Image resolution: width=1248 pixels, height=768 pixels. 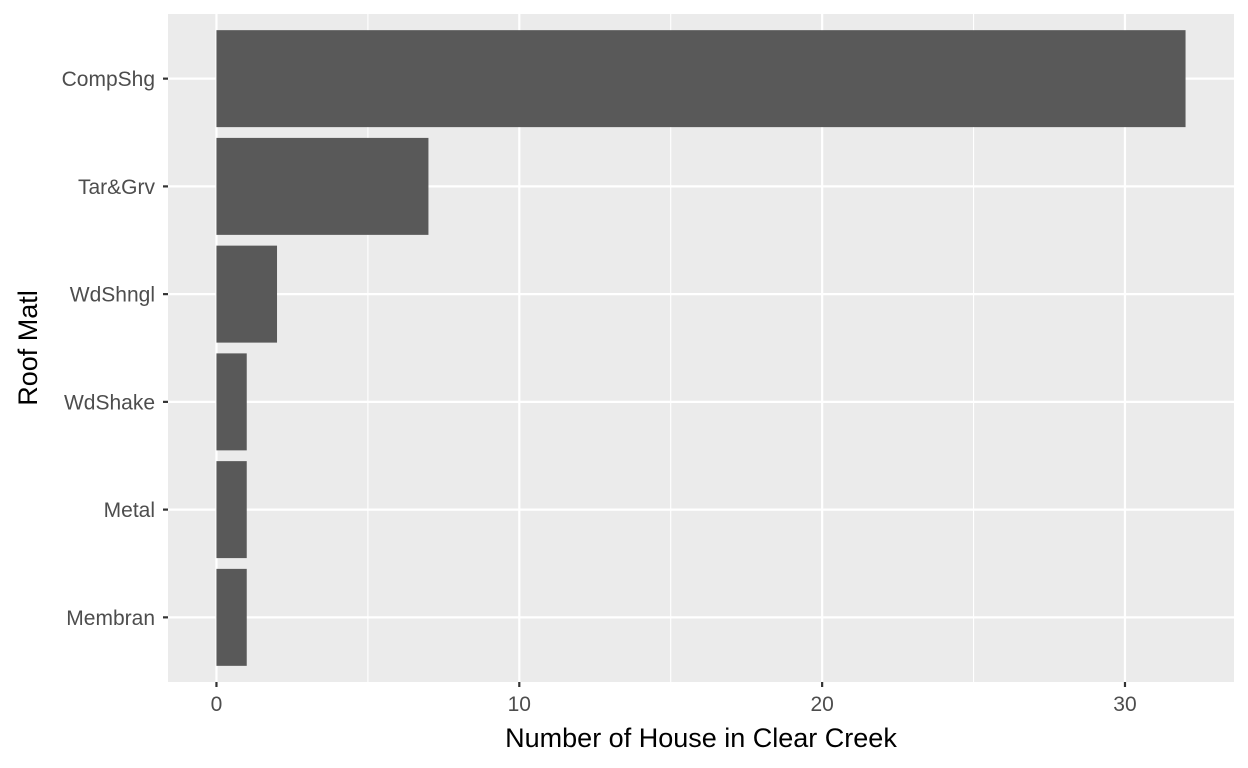 I want to click on x-tick-label: 30, so click(x=1124, y=704).